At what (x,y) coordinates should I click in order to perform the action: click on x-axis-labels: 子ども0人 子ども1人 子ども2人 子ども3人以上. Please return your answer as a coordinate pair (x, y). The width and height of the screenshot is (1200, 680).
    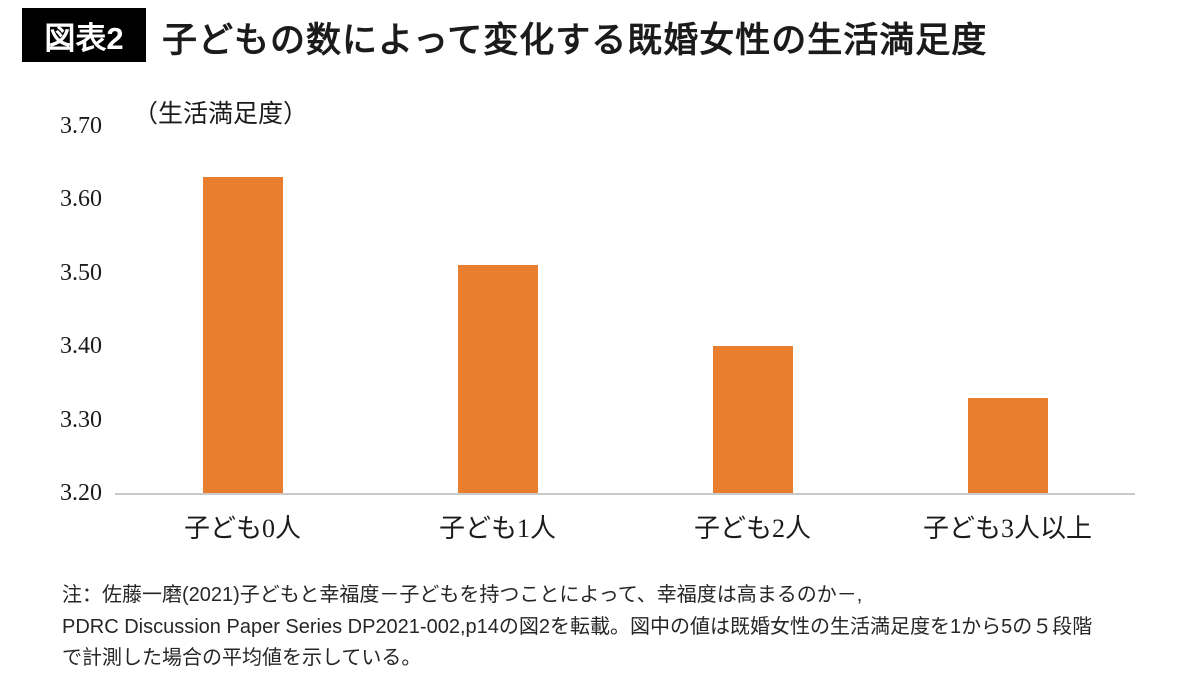
    Looking at the image, I should click on (625, 526).